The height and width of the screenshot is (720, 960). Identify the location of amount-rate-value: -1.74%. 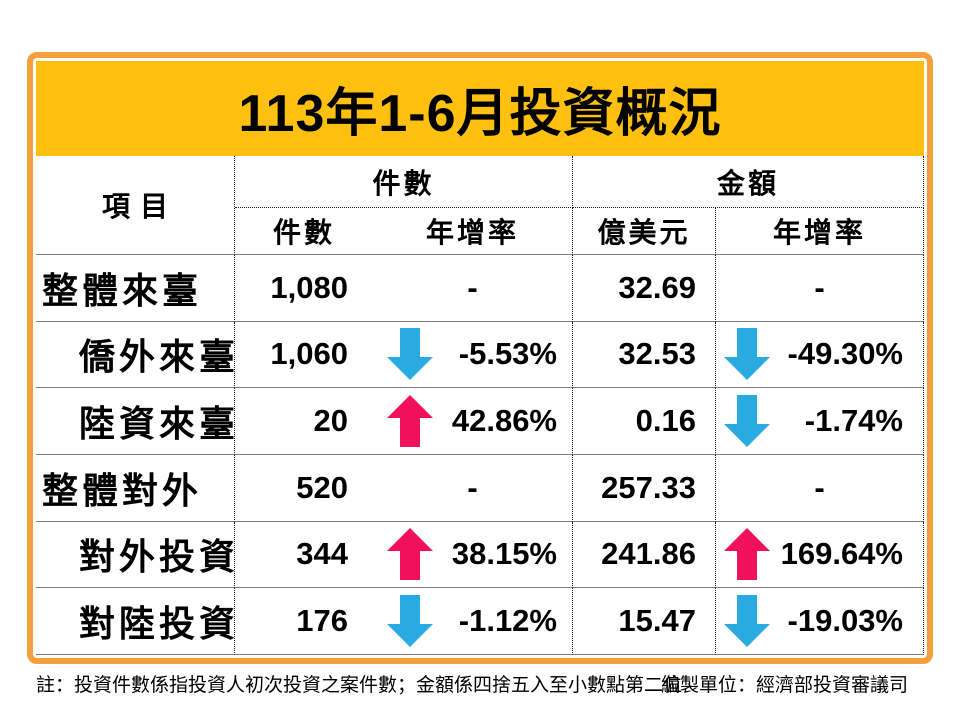
(853, 421).